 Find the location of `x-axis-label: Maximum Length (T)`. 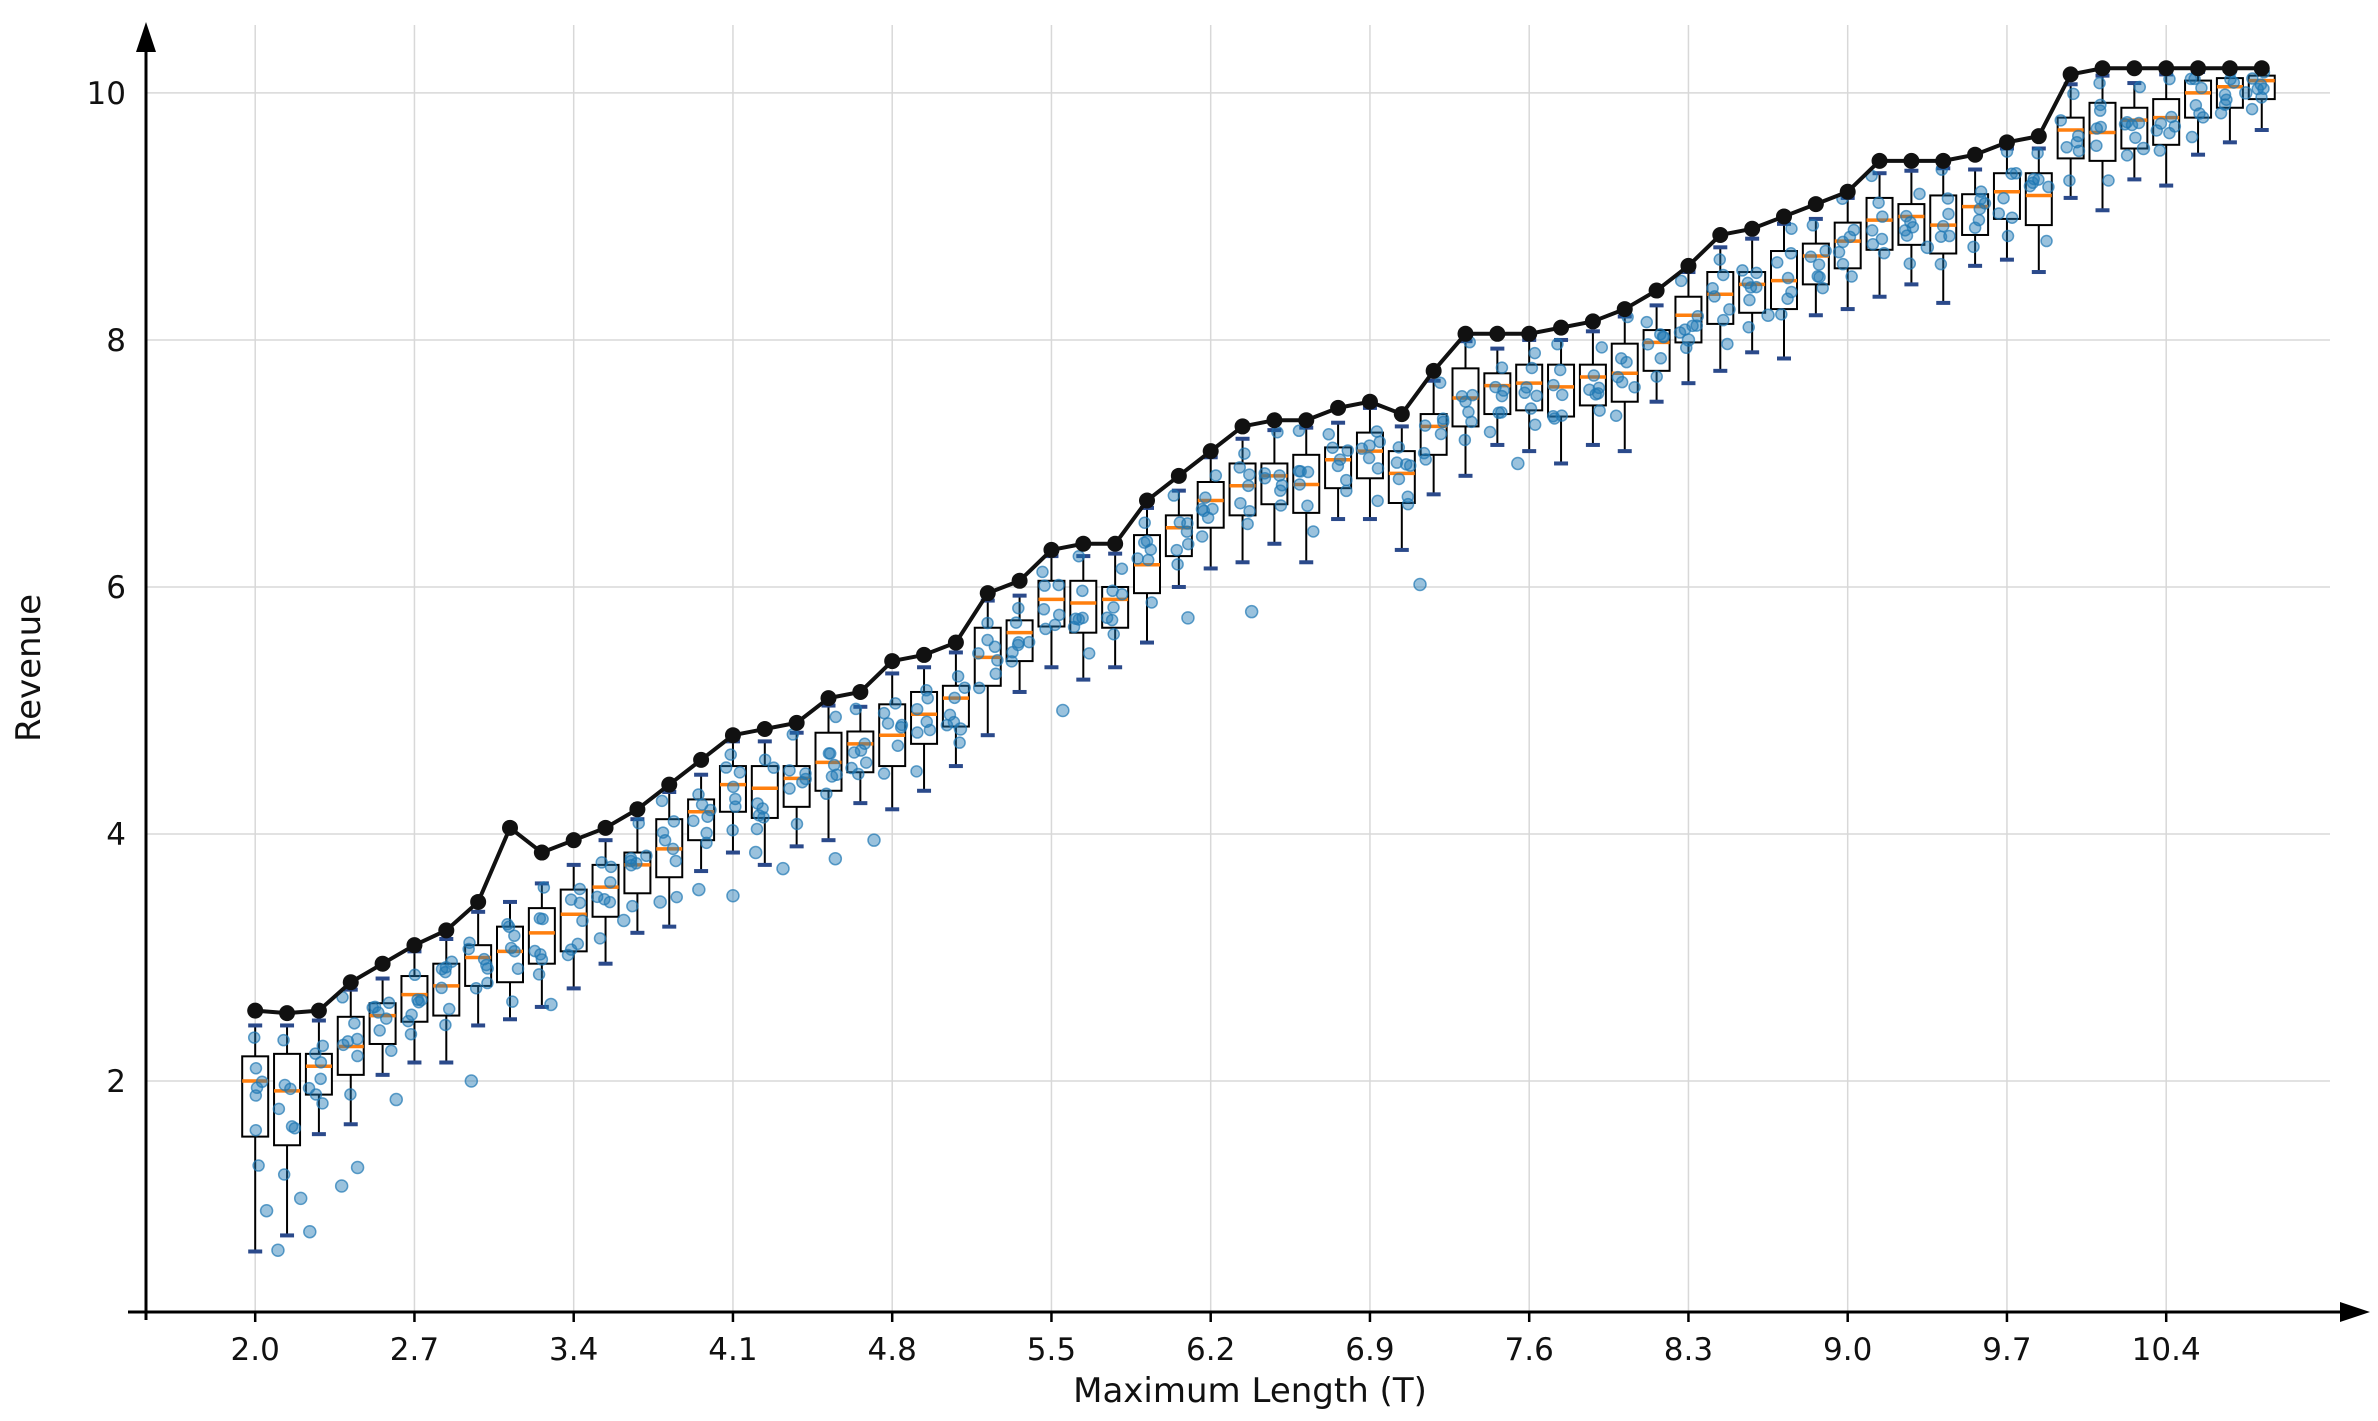

x-axis-label: Maximum Length (T) is located at coordinates (1250, 1391).